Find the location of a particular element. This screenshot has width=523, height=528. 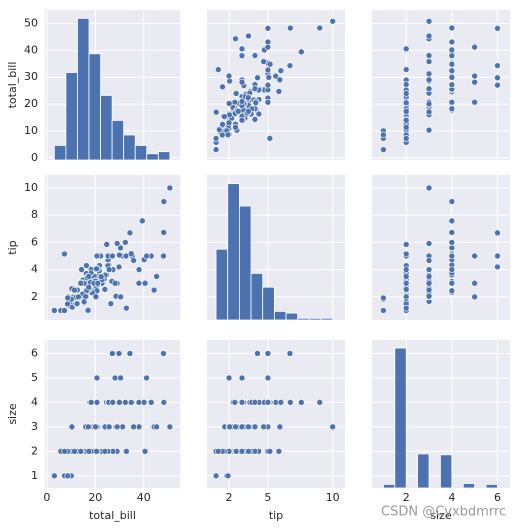

y-tick-label: 2 is located at coordinates (34, 450).